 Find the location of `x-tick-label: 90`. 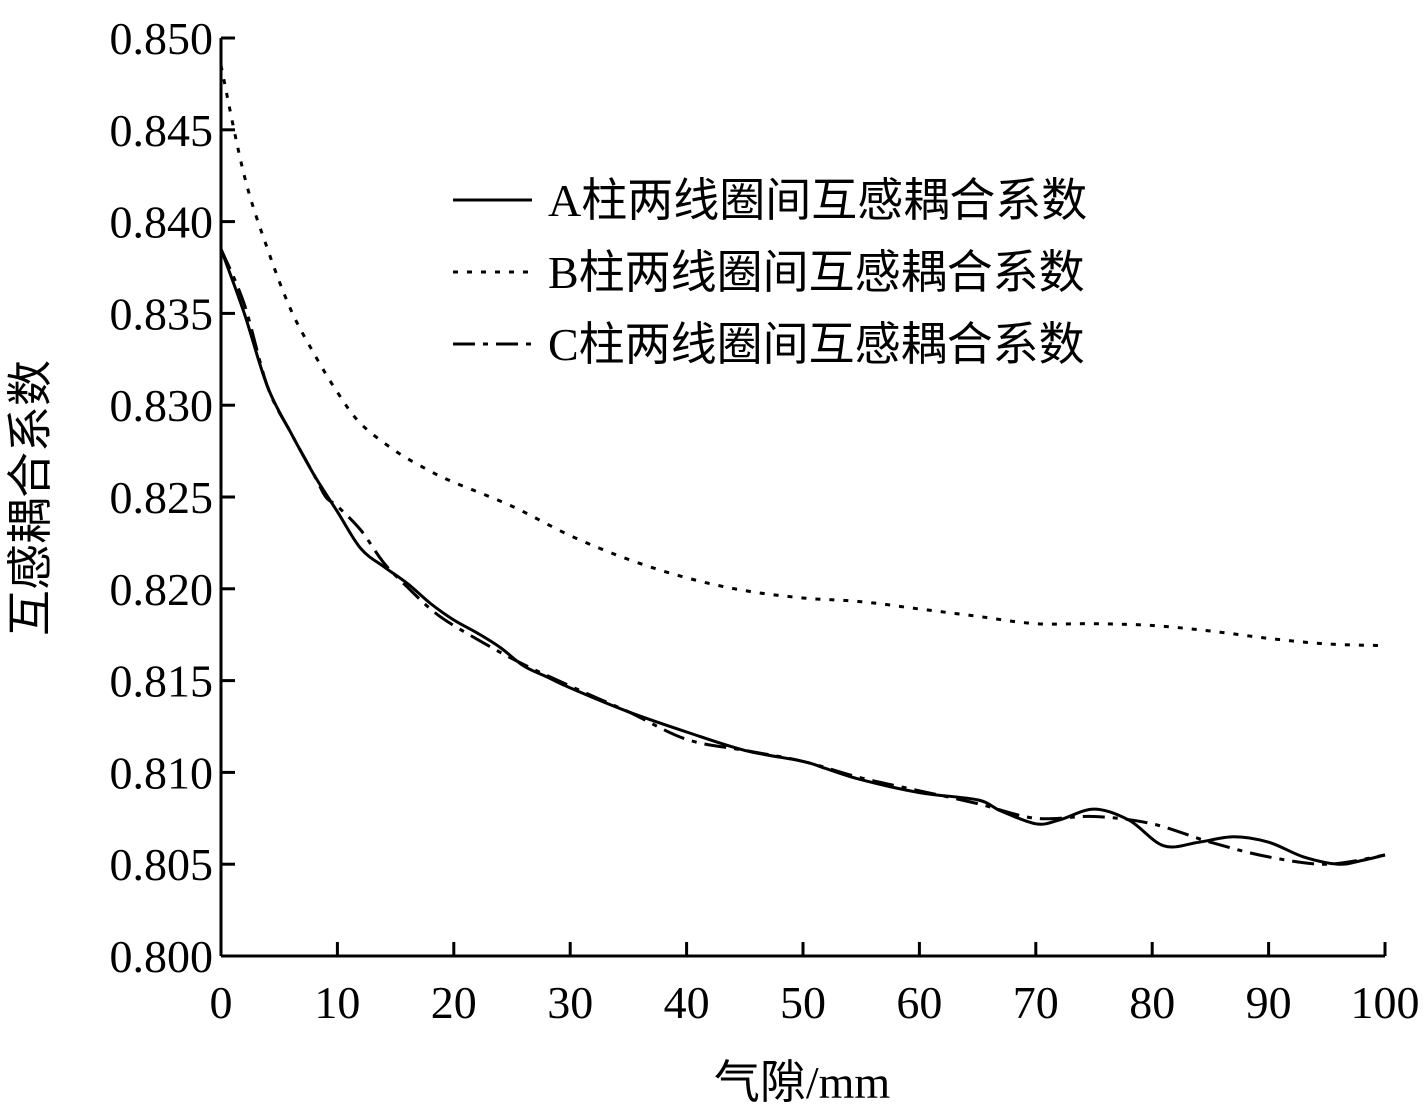

x-tick-label: 90 is located at coordinates (1269, 1002).